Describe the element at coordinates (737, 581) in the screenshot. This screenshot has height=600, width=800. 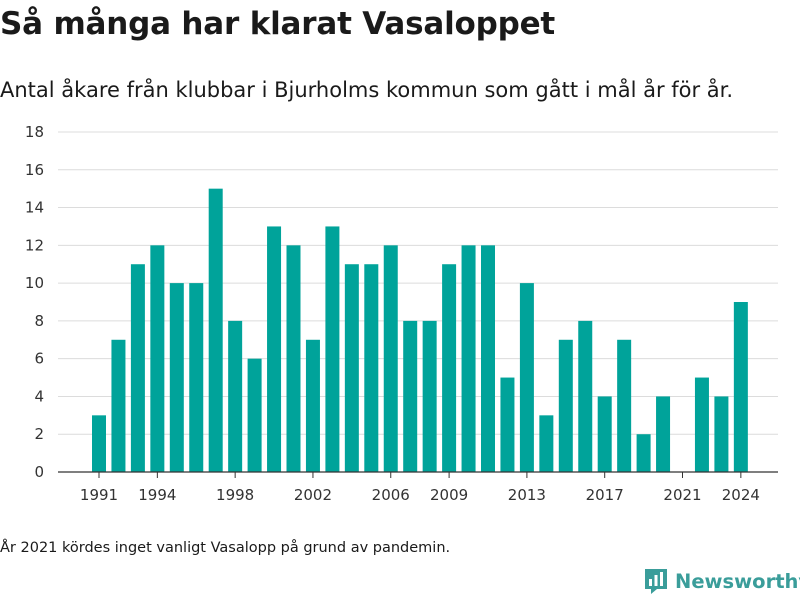
I see `brand-name: Newsworthy` at that location.